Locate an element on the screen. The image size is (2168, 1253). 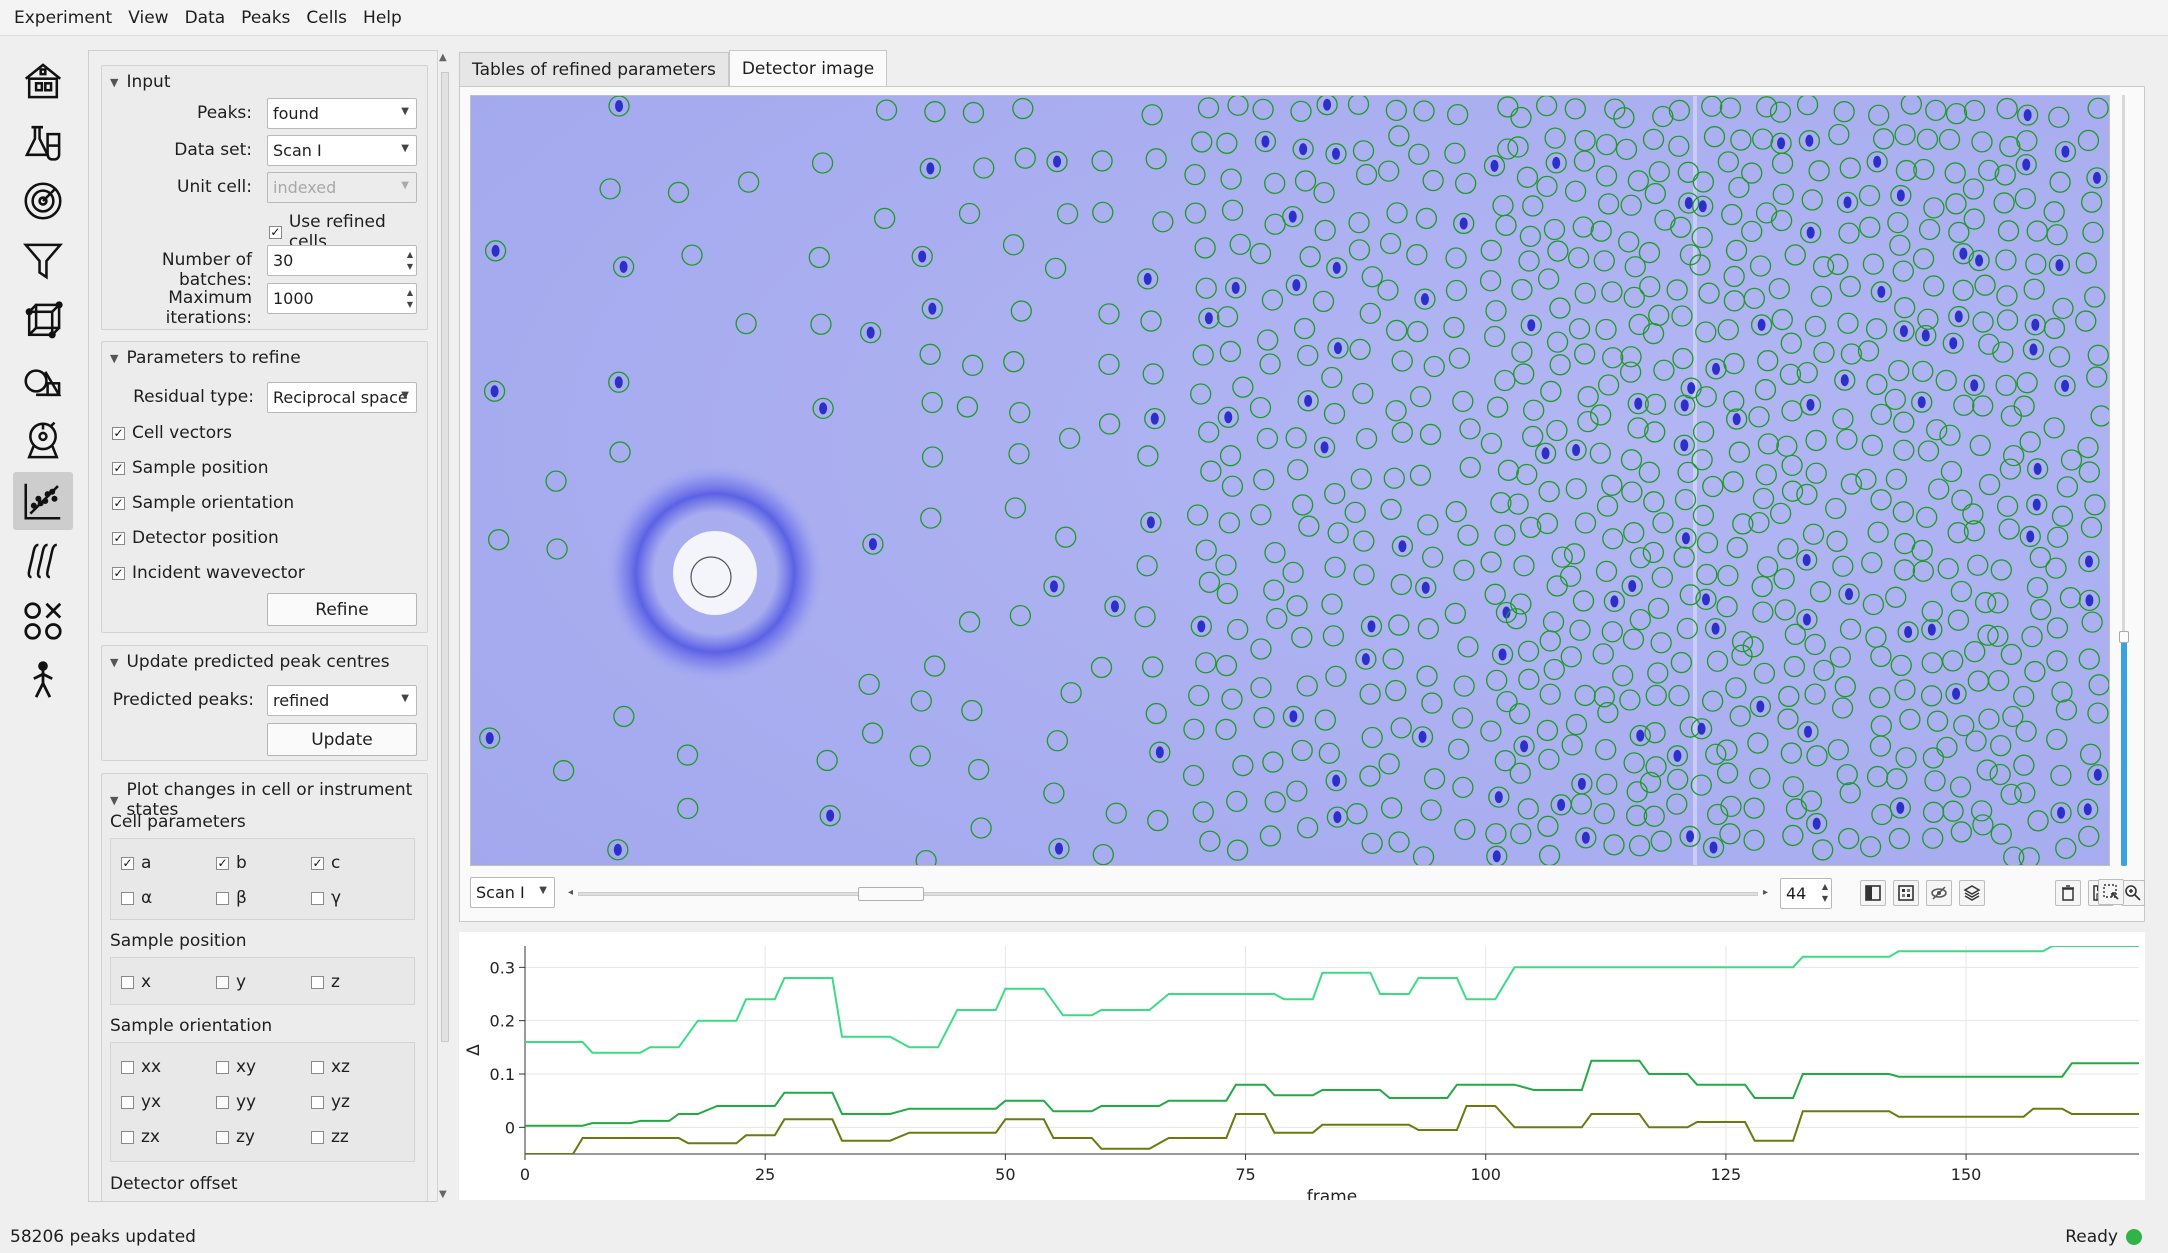
merge-icon is located at coordinates (43, 621).